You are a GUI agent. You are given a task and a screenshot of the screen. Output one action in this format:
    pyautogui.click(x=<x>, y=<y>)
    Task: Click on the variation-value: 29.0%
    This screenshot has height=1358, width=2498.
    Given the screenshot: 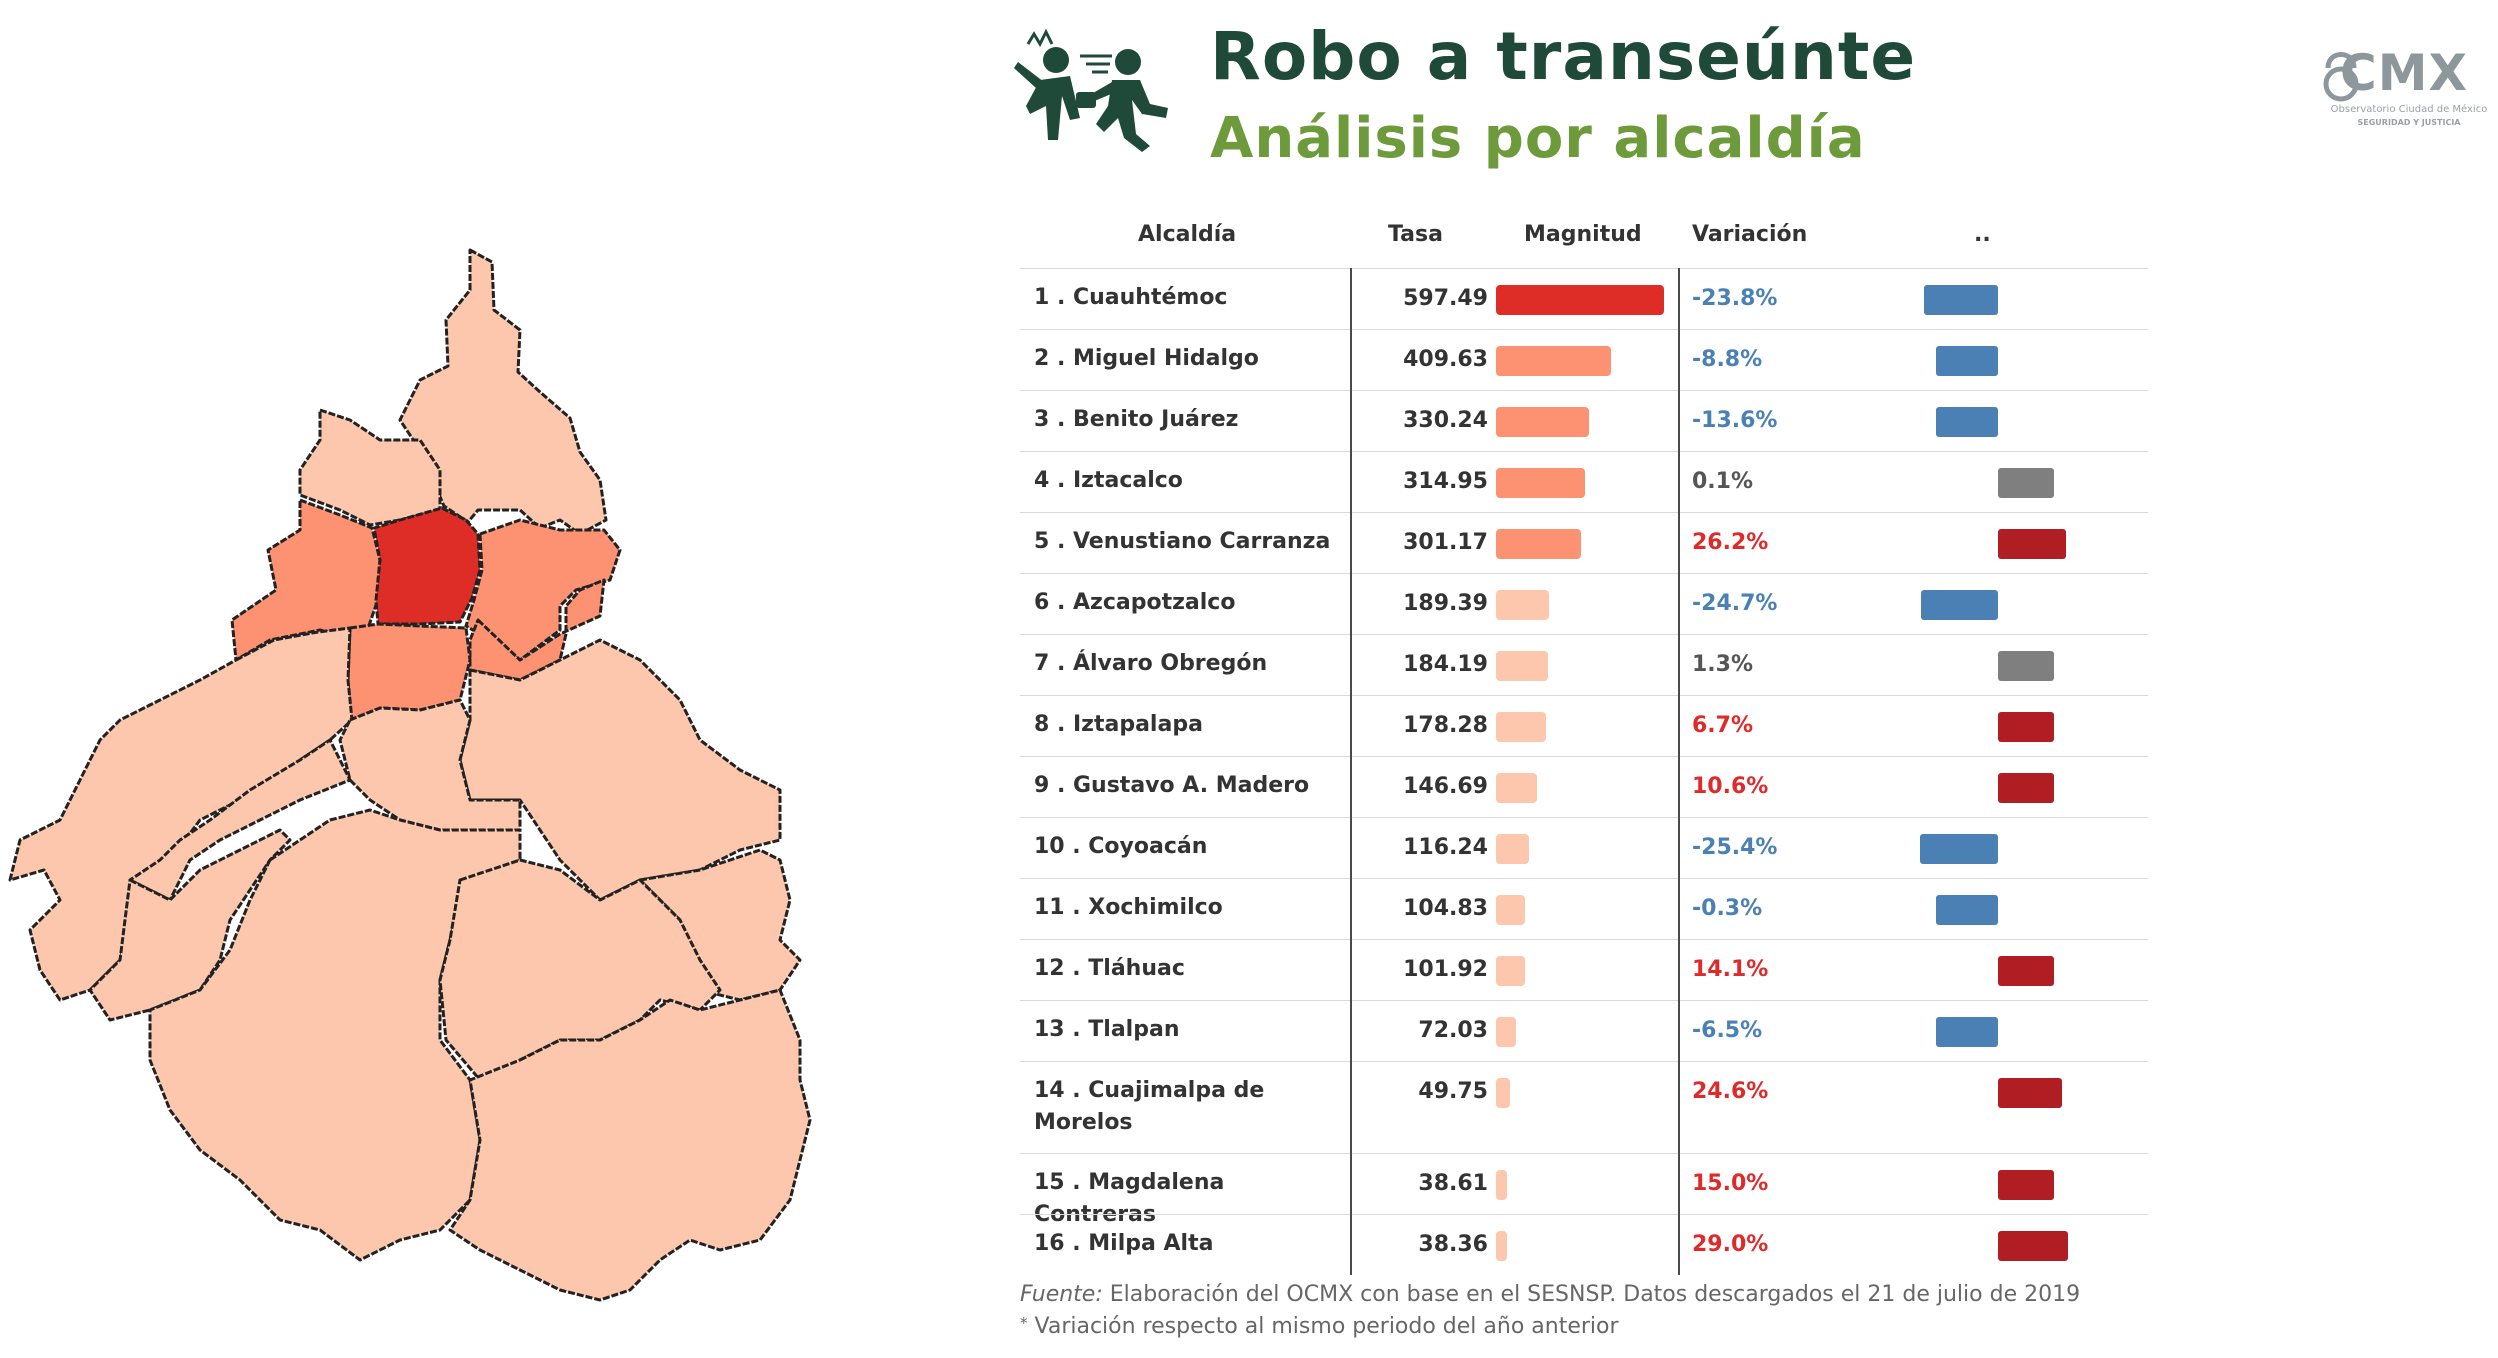 What is the action you would take?
    pyautogui.click(x=1730, y=1244)
    